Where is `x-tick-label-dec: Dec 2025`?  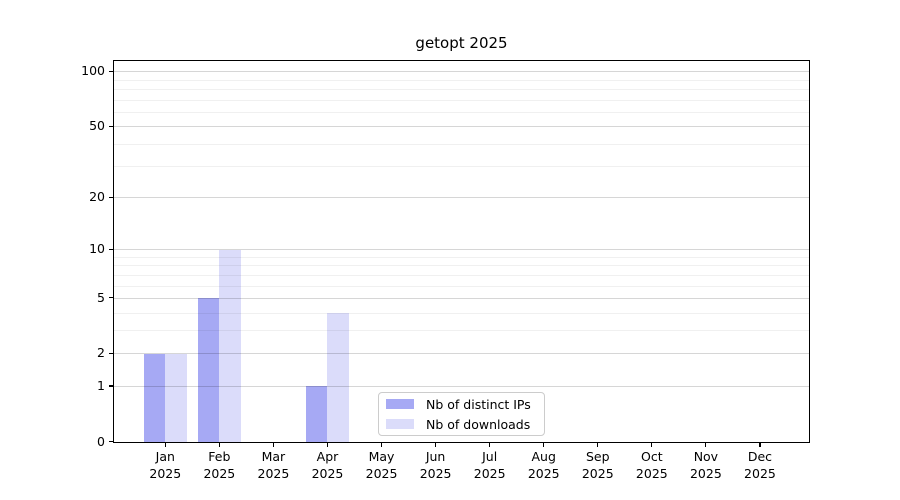 x-tick-label-dec: Dec 2025 is located at coordinates (760, 465).